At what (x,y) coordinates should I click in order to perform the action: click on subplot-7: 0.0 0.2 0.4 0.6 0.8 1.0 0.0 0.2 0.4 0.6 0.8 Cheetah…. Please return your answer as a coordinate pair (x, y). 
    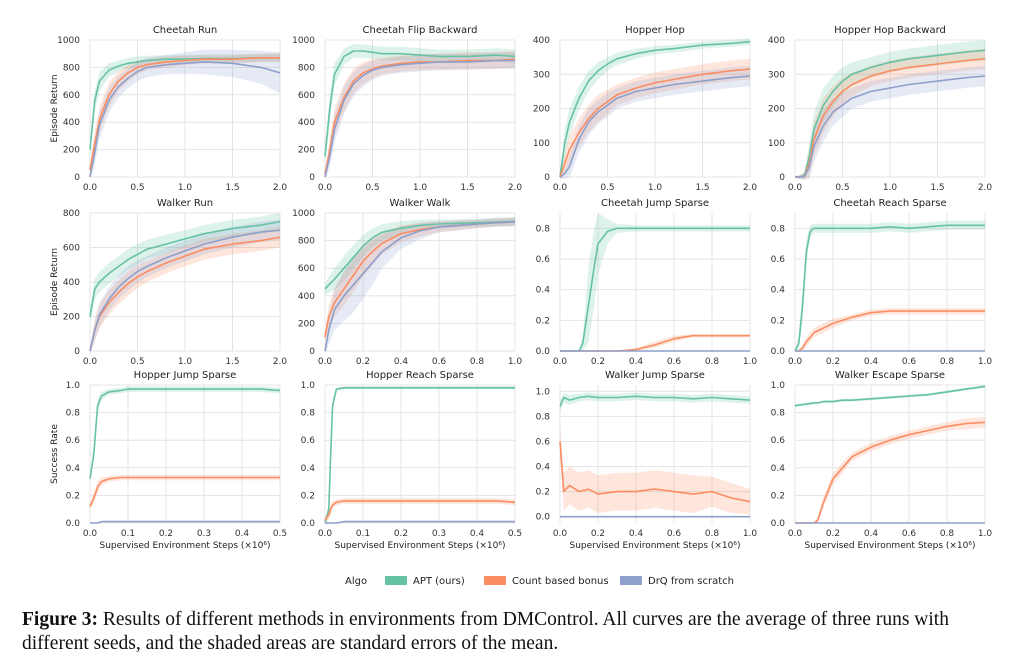
    Looking at the image, I should click on (882, 282).